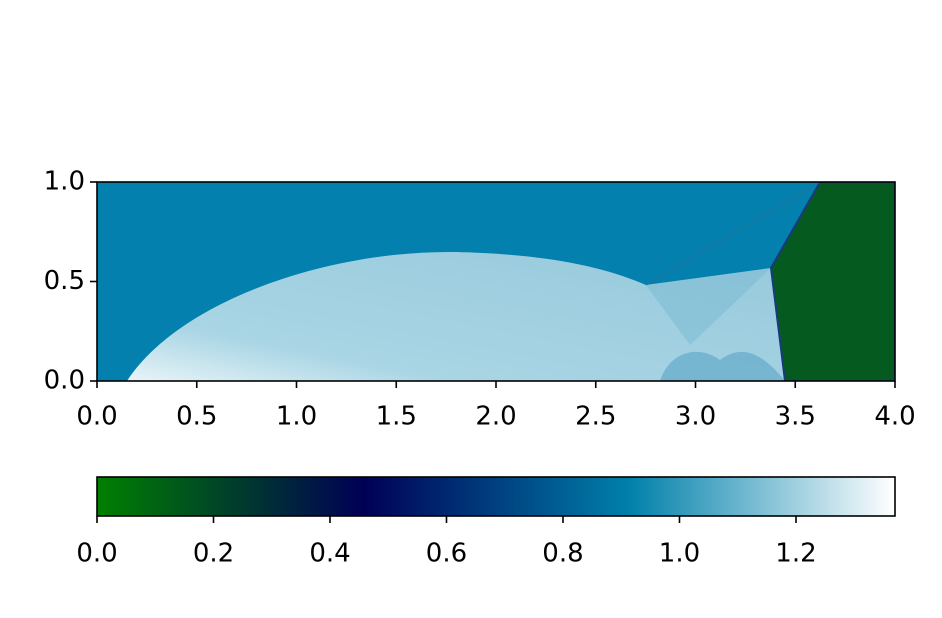 The height and width of the screenshot is (618, 942). Describe the element at coordinates (196, 417) in the screenshot. I see `x-tick-label: 0.5` at that location.